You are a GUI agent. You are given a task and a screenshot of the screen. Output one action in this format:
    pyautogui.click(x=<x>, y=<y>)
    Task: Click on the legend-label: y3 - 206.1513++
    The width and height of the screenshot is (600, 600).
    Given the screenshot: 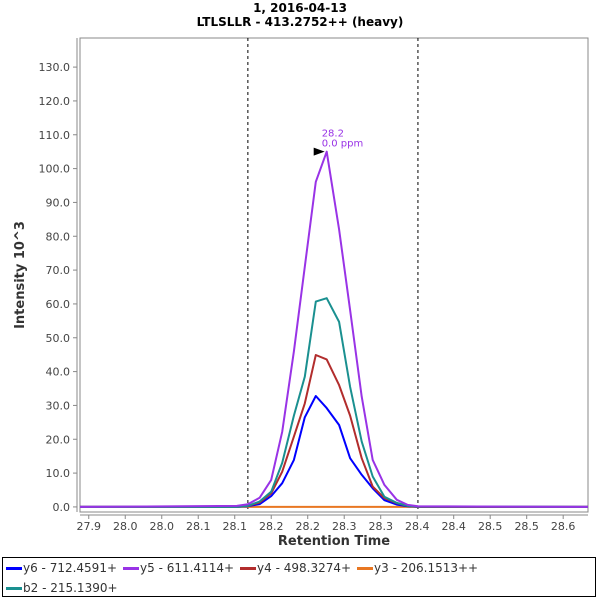 What is the action you would take?
    pyautogui.click(x=426, y=568)
    